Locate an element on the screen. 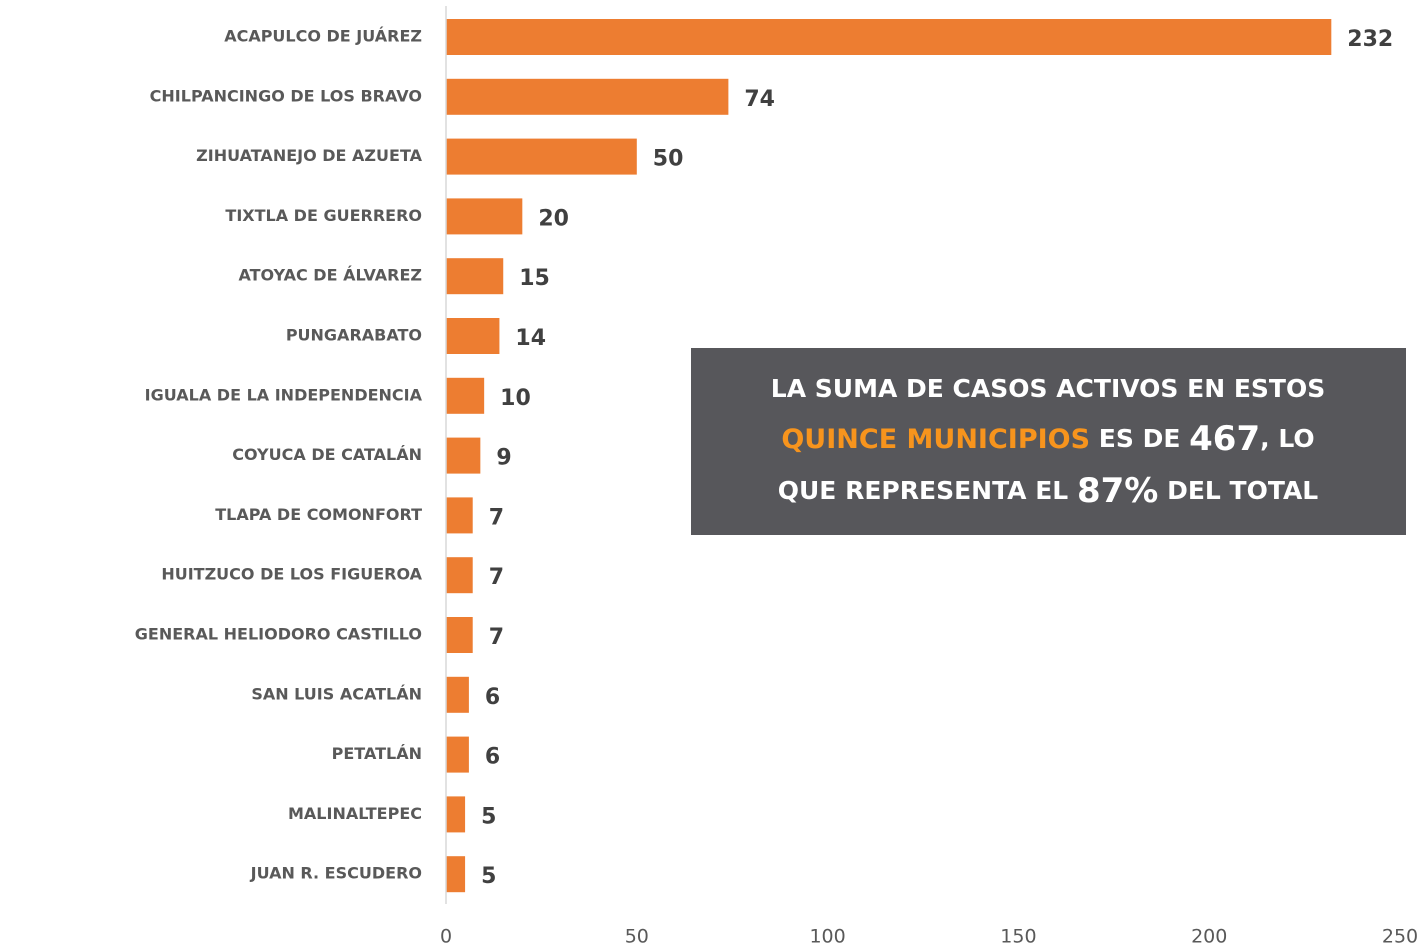 The width and height of the screenshot is (1427, 947). x-tick-label: 50 is located at coordinates (637, 936).